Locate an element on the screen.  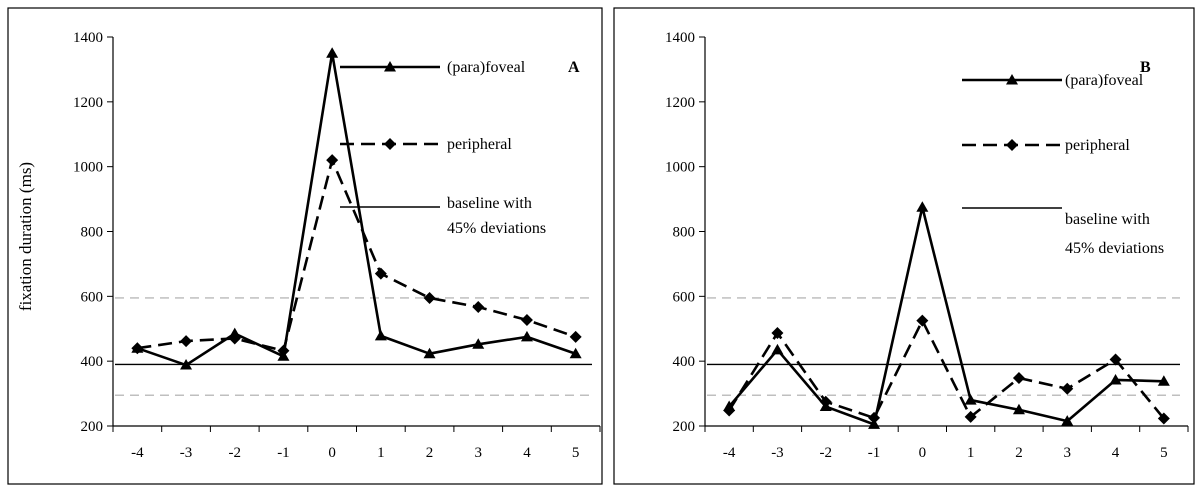
panel-letter: A is located at coordinates (574, 67).